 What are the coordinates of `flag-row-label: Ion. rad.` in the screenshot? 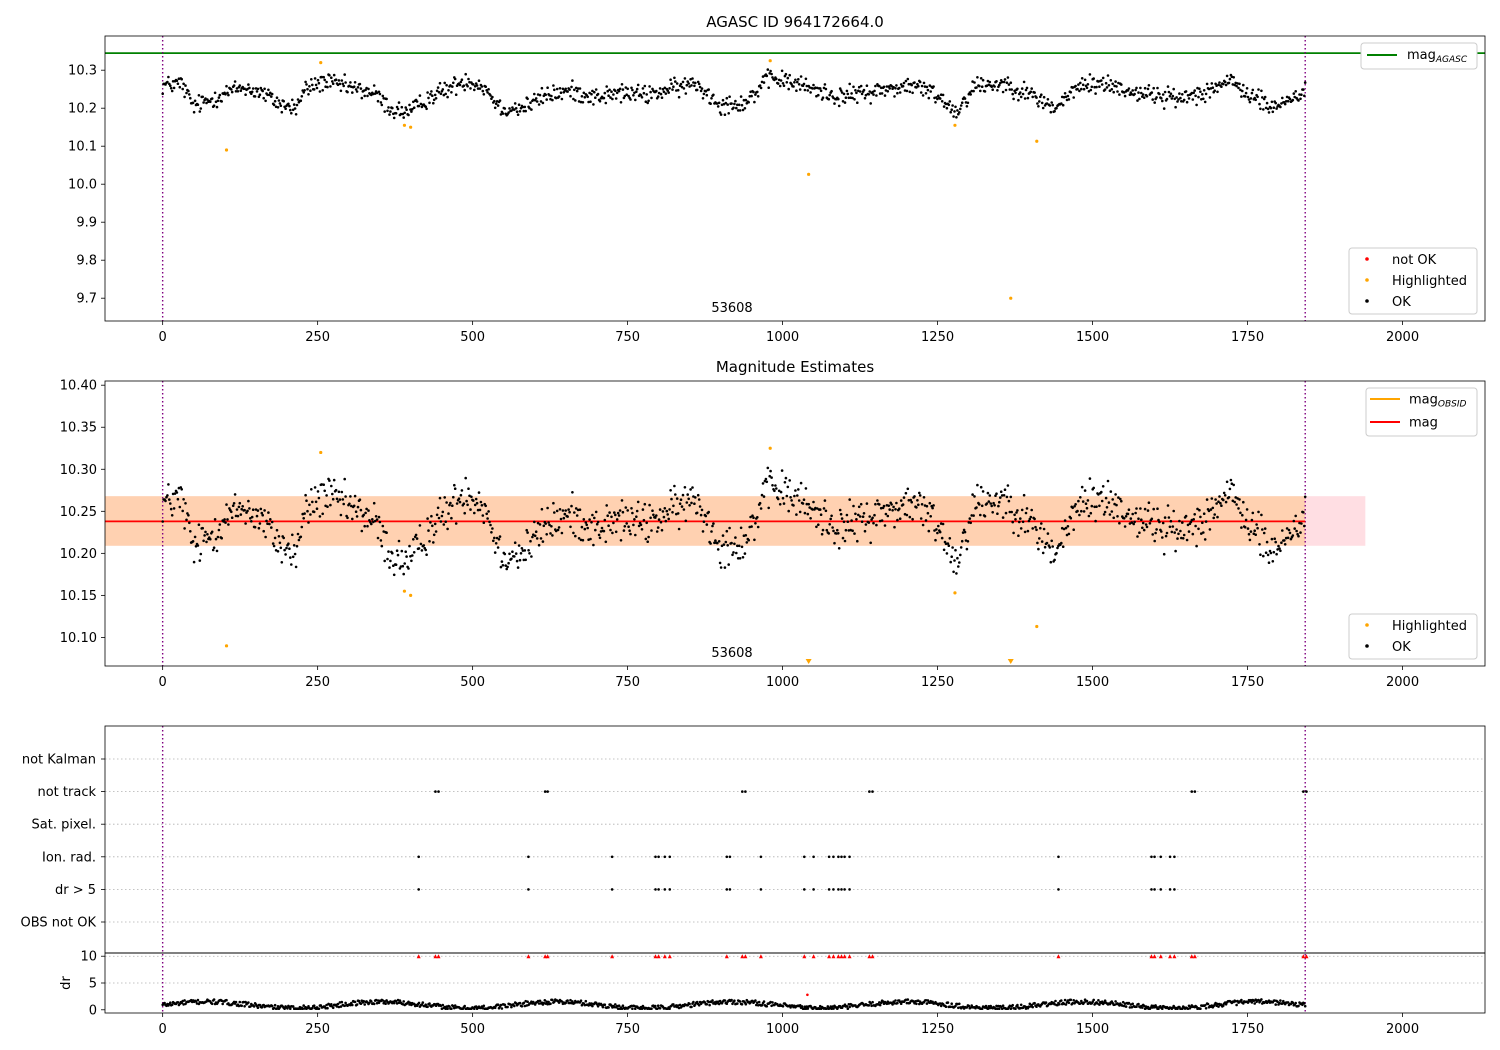 It's located at (69, 857).